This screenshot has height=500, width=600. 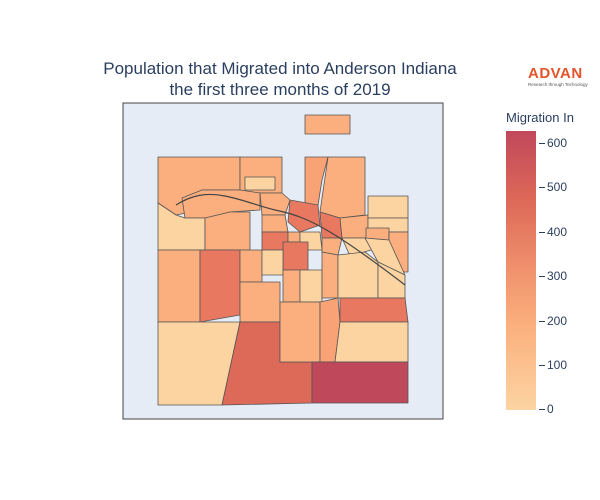 What do you see at coordinates (557, 365) in the screenshot?
I see `colorbar-label-100: 100` at bounding box center [557, 365].